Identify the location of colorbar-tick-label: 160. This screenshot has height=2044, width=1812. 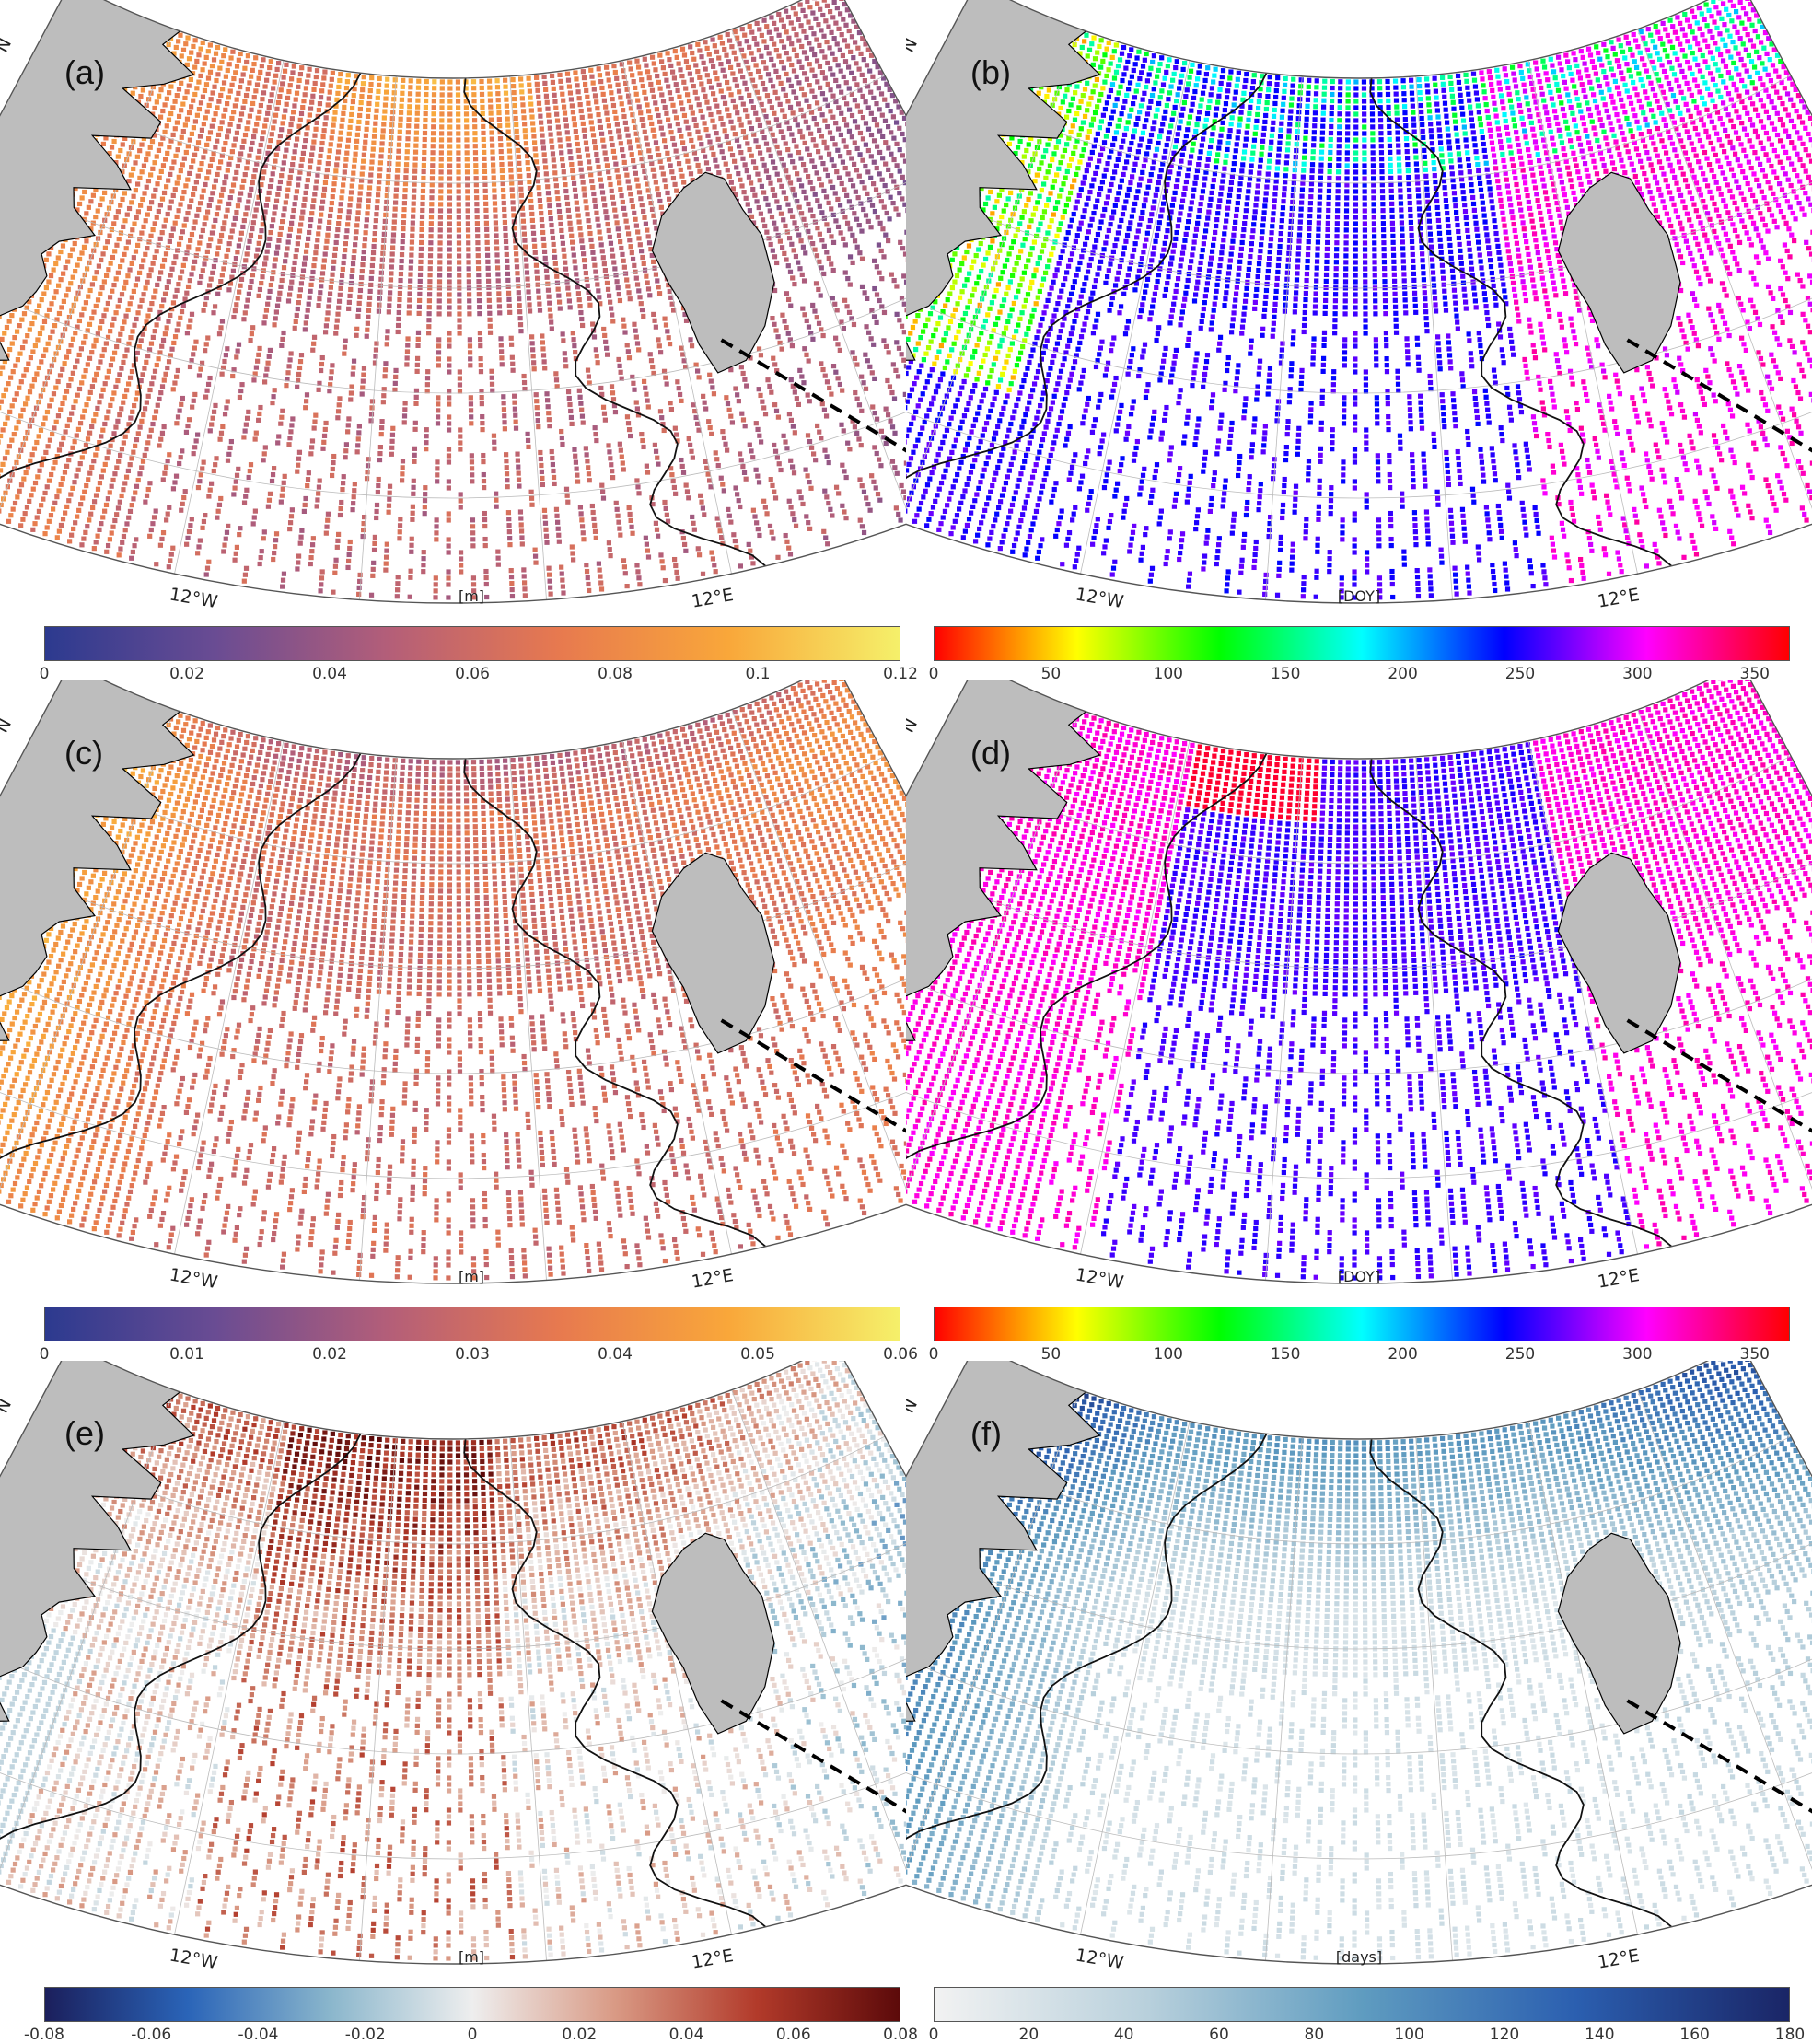
(1694, 2035).